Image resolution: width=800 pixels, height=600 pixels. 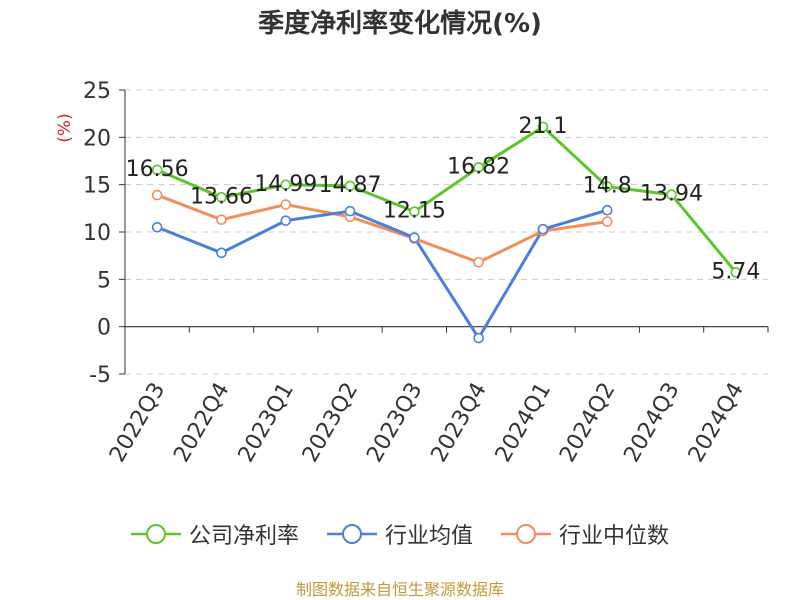 I want to click on legend-label: 公司净利率, so click(x=243, y=536).